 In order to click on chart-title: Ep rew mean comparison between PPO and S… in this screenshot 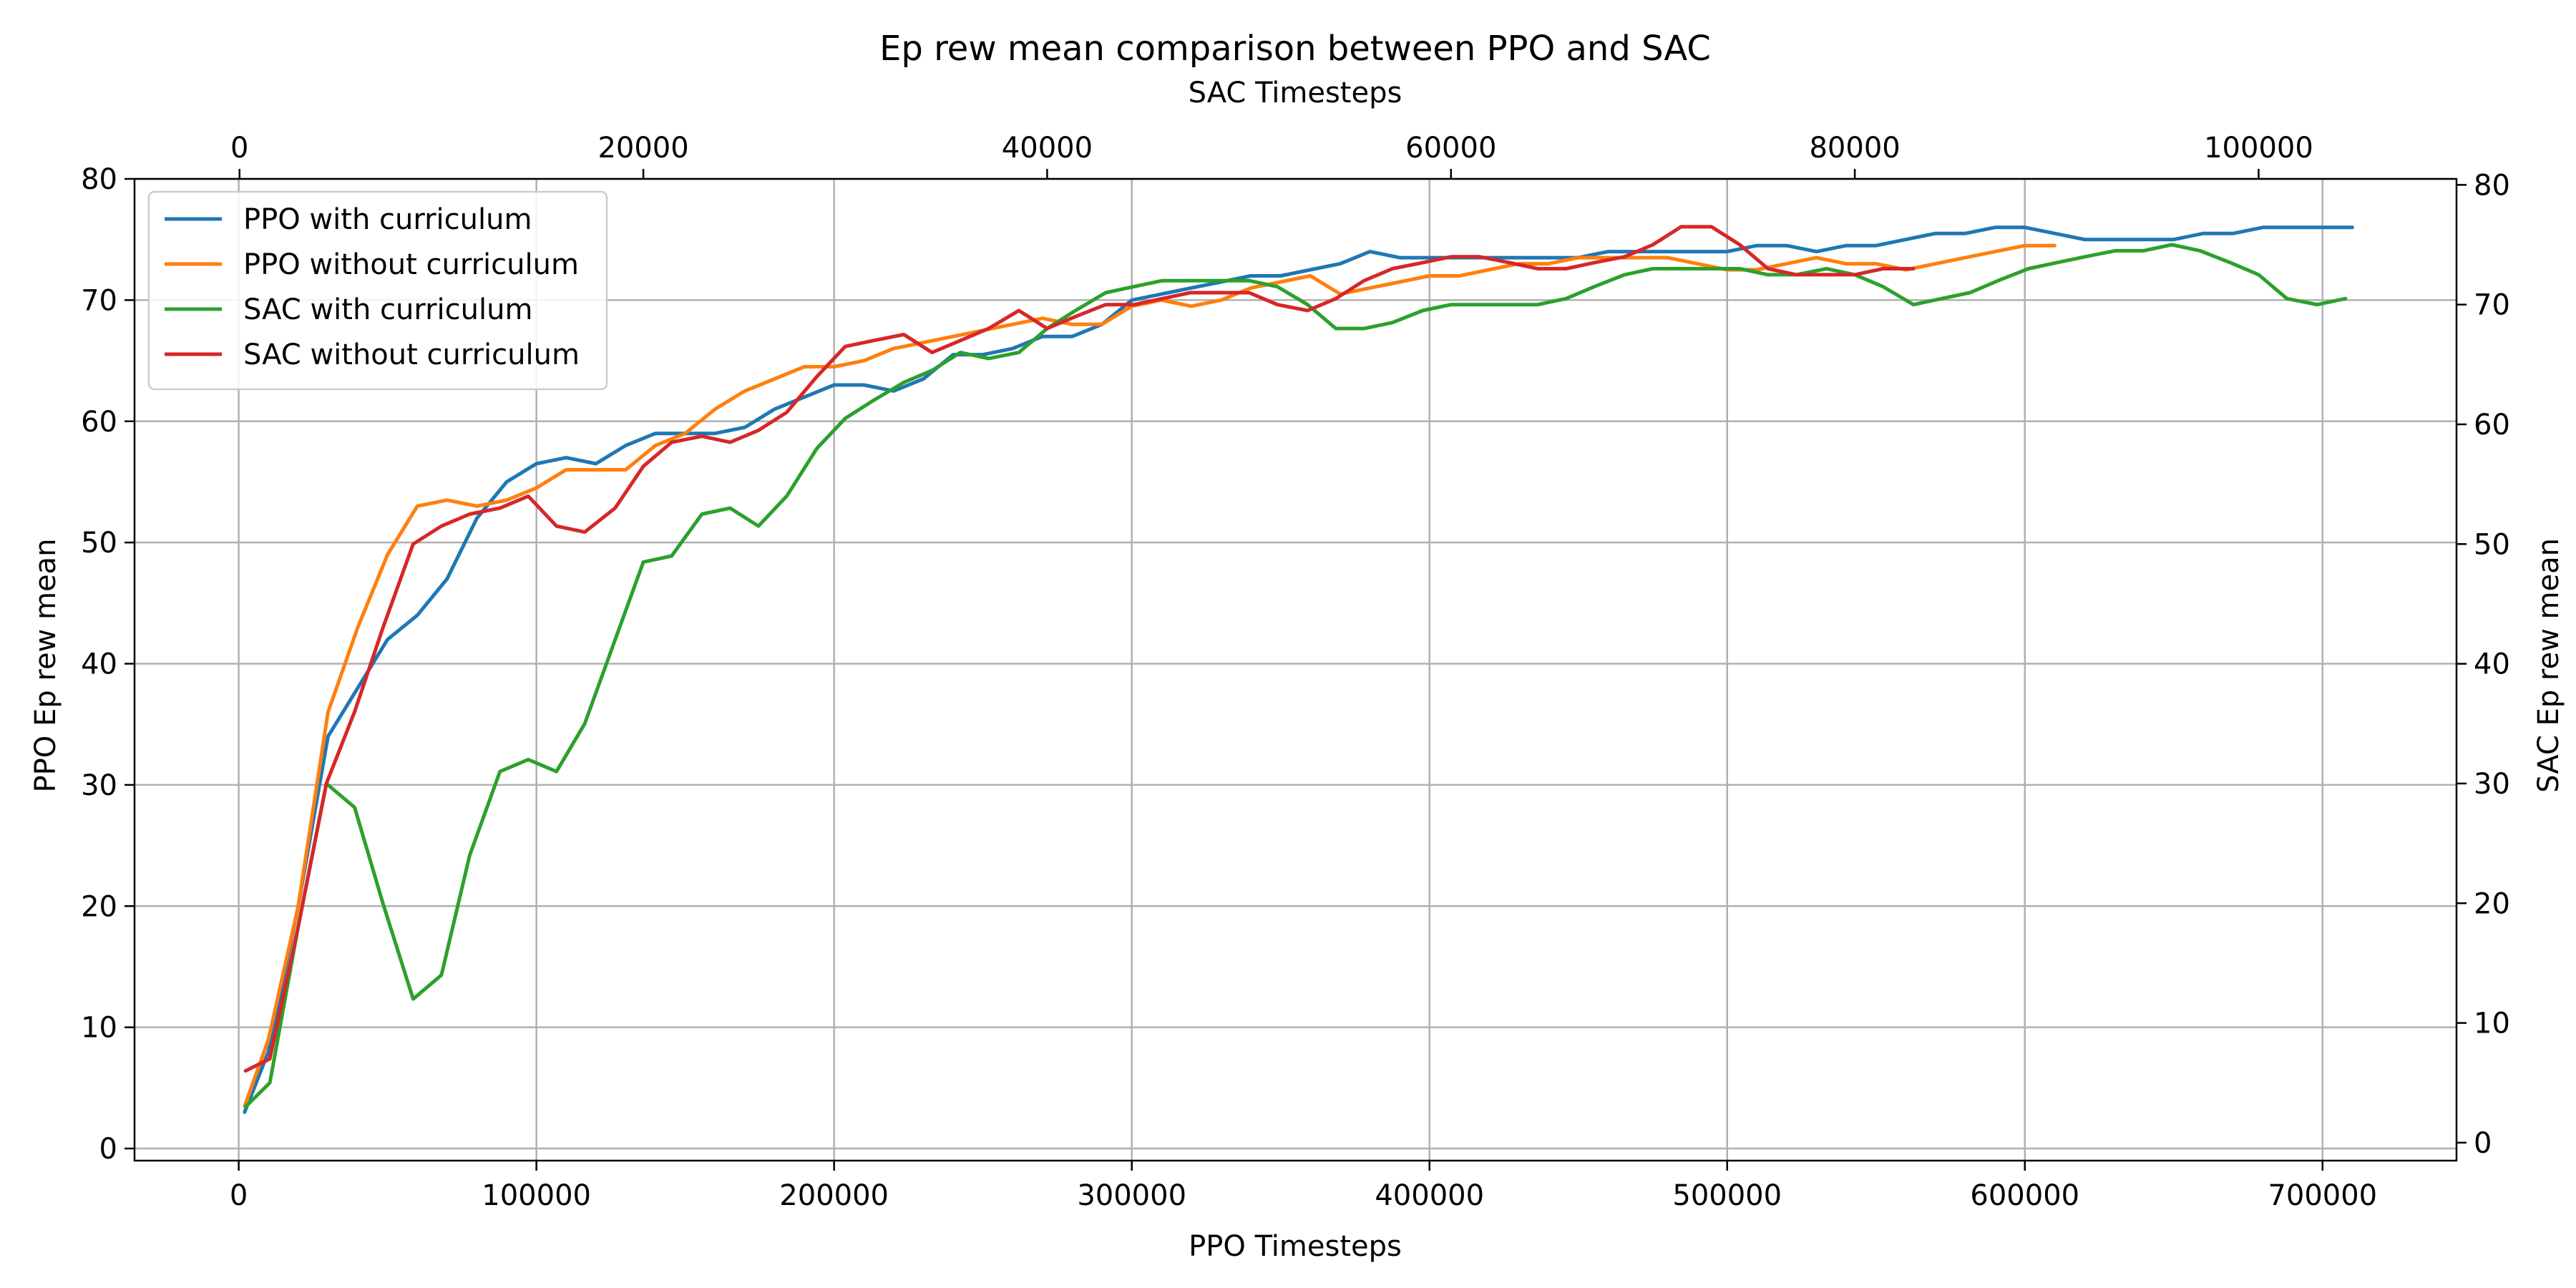, I will do `click(1295, 49)`.